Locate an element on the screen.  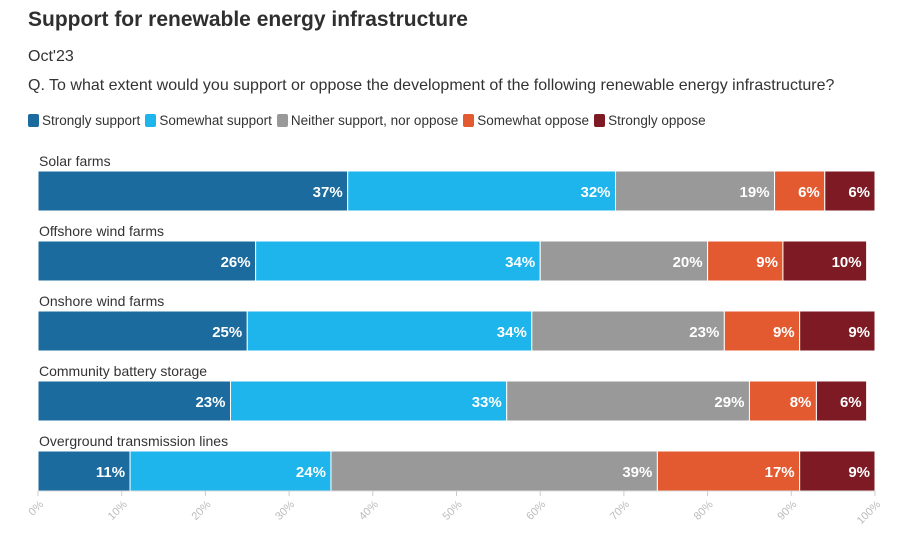
legend-label: Somewhat support is located at coordinates (215, 120).